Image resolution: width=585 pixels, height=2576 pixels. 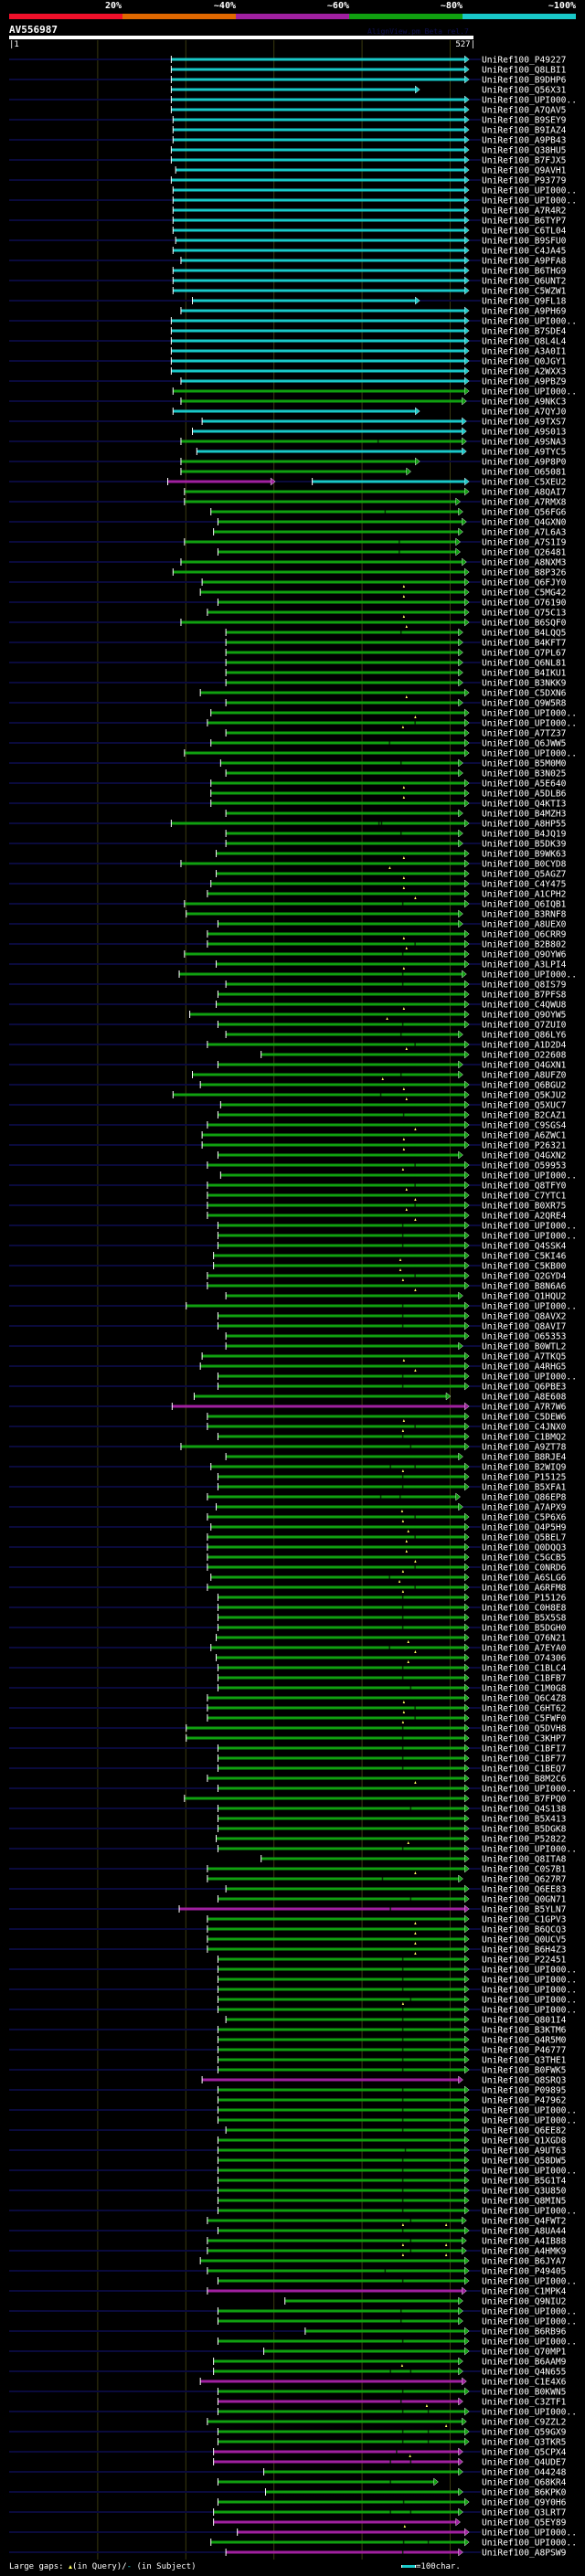 What do you see at coordinates (524, 1046) in the screenshot?
I see `hit-label: UniRef100_A1D2D4` at bounding box center [524, 1046].